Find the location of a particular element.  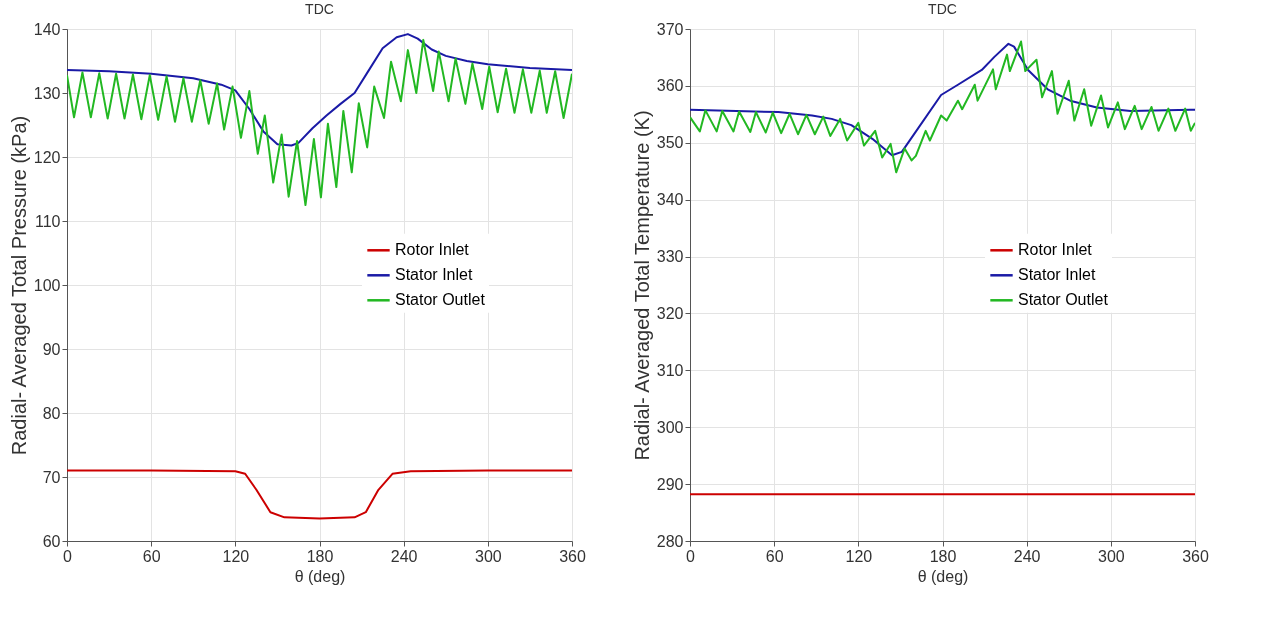

y-tick-label: 360 is located at coordinates (670, 86).